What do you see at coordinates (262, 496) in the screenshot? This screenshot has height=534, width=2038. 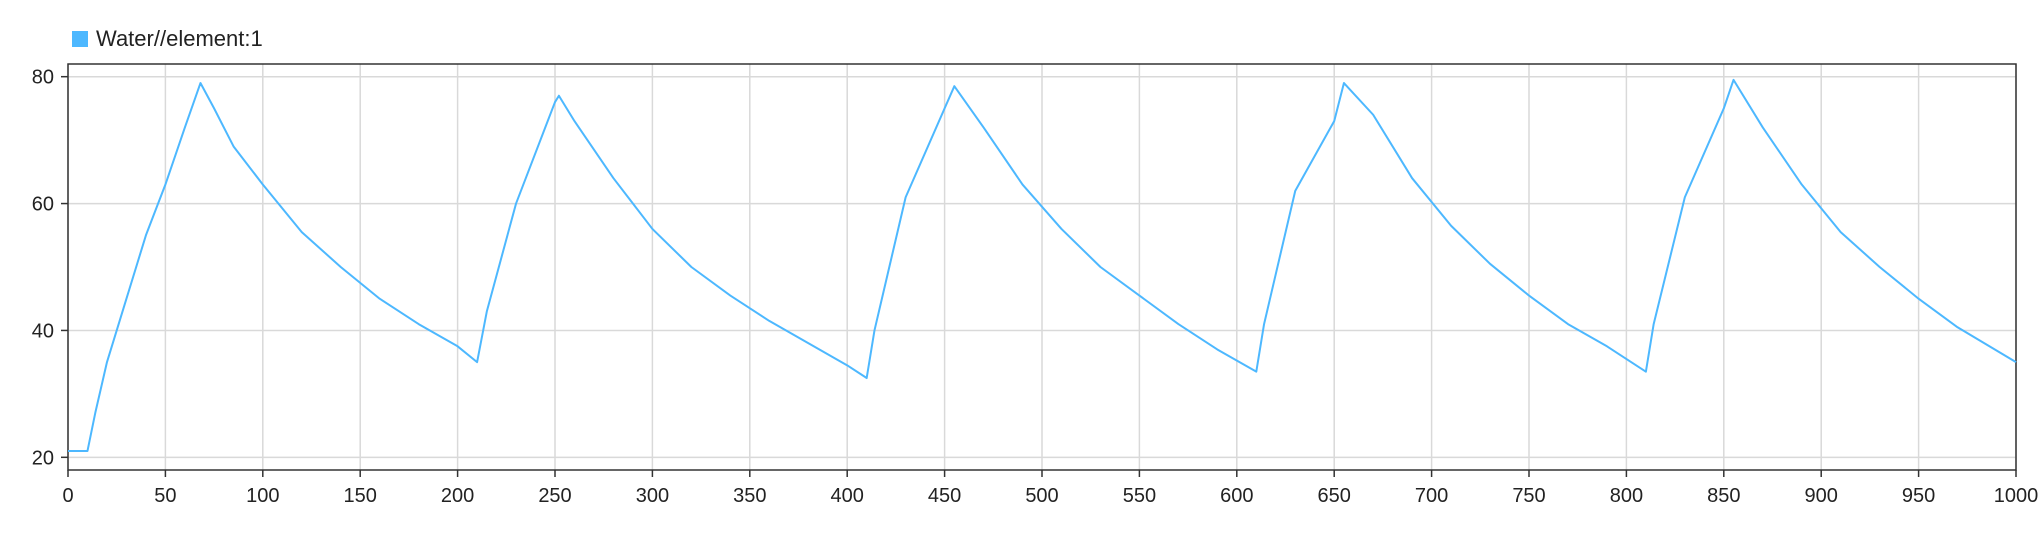 I see `x-tick-label: 100` at bounding box center [262, 496].